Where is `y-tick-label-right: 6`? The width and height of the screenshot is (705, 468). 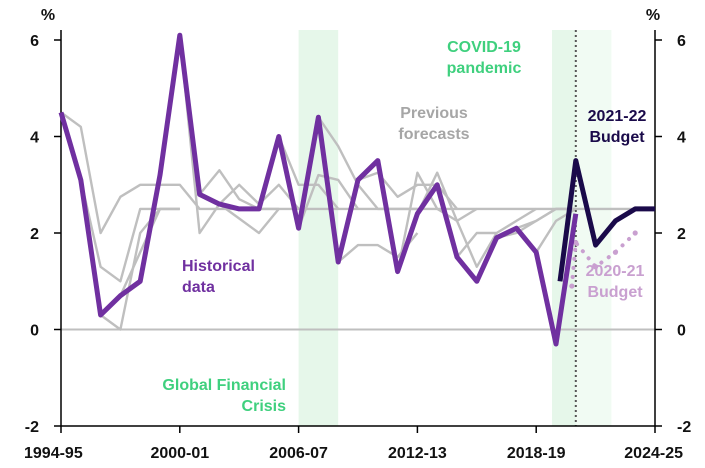
y-tick-label-right: 6 is located at coordinates (681, 41).